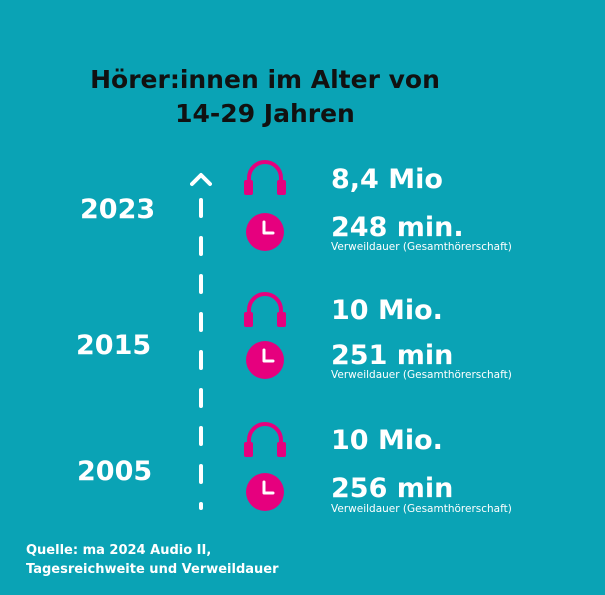 The image size is (605, 595). What do you see at coordinates (421, 247) in the screenshot?
I see `duration-note-2023: Verweildauer (Gesamthörerschaft)` at bounding box center [421, 247].